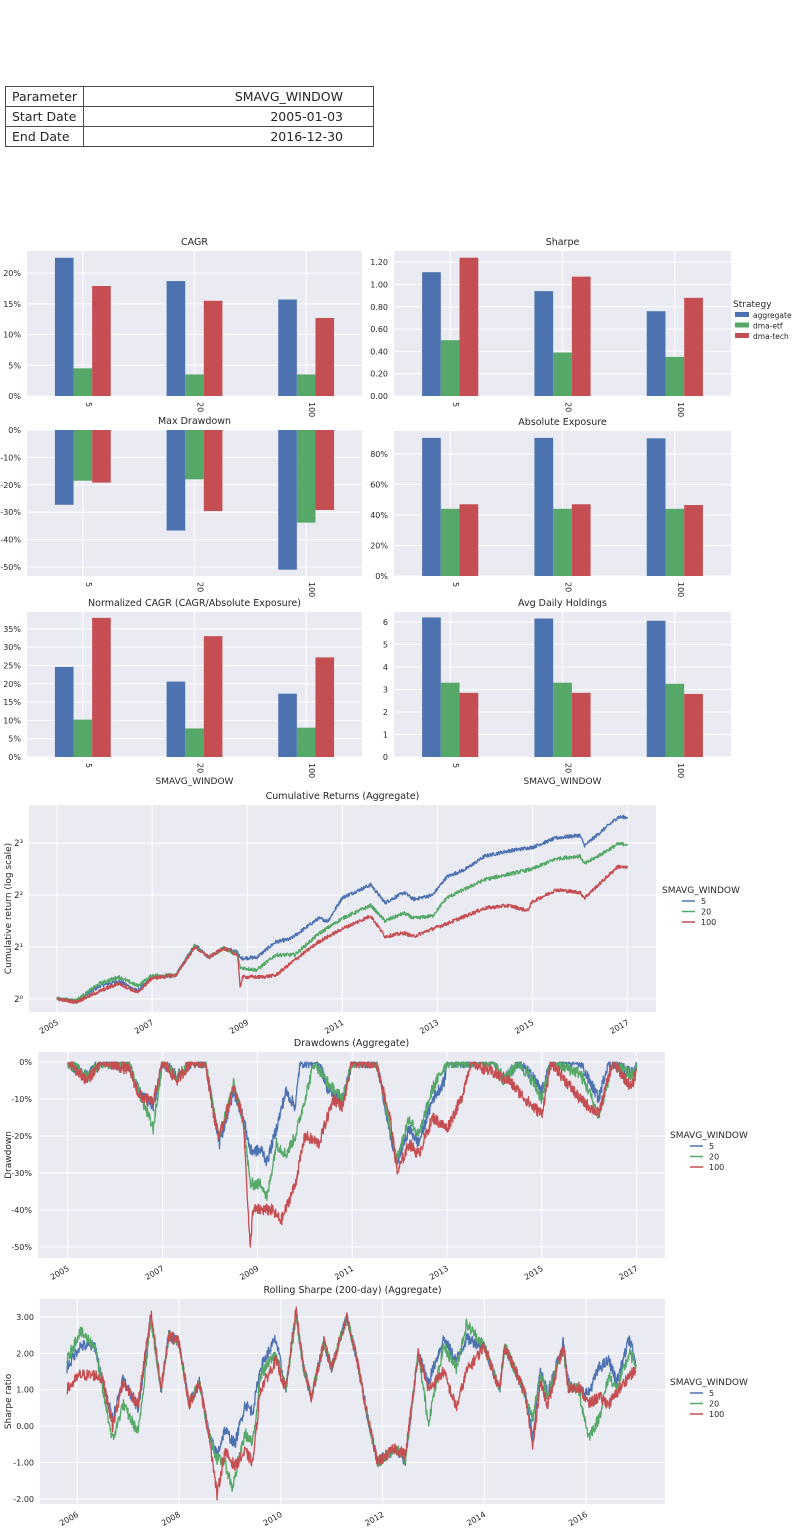 The image size is (800, 1530). Describe the element at coordinates (273, 1519) in the screenshot. I see `x-tick-label: 2010` at that location.